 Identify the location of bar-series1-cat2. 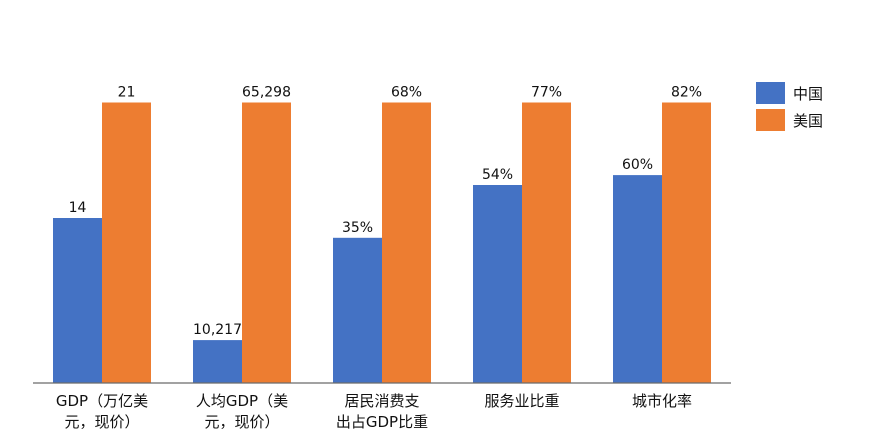
(217, 361).